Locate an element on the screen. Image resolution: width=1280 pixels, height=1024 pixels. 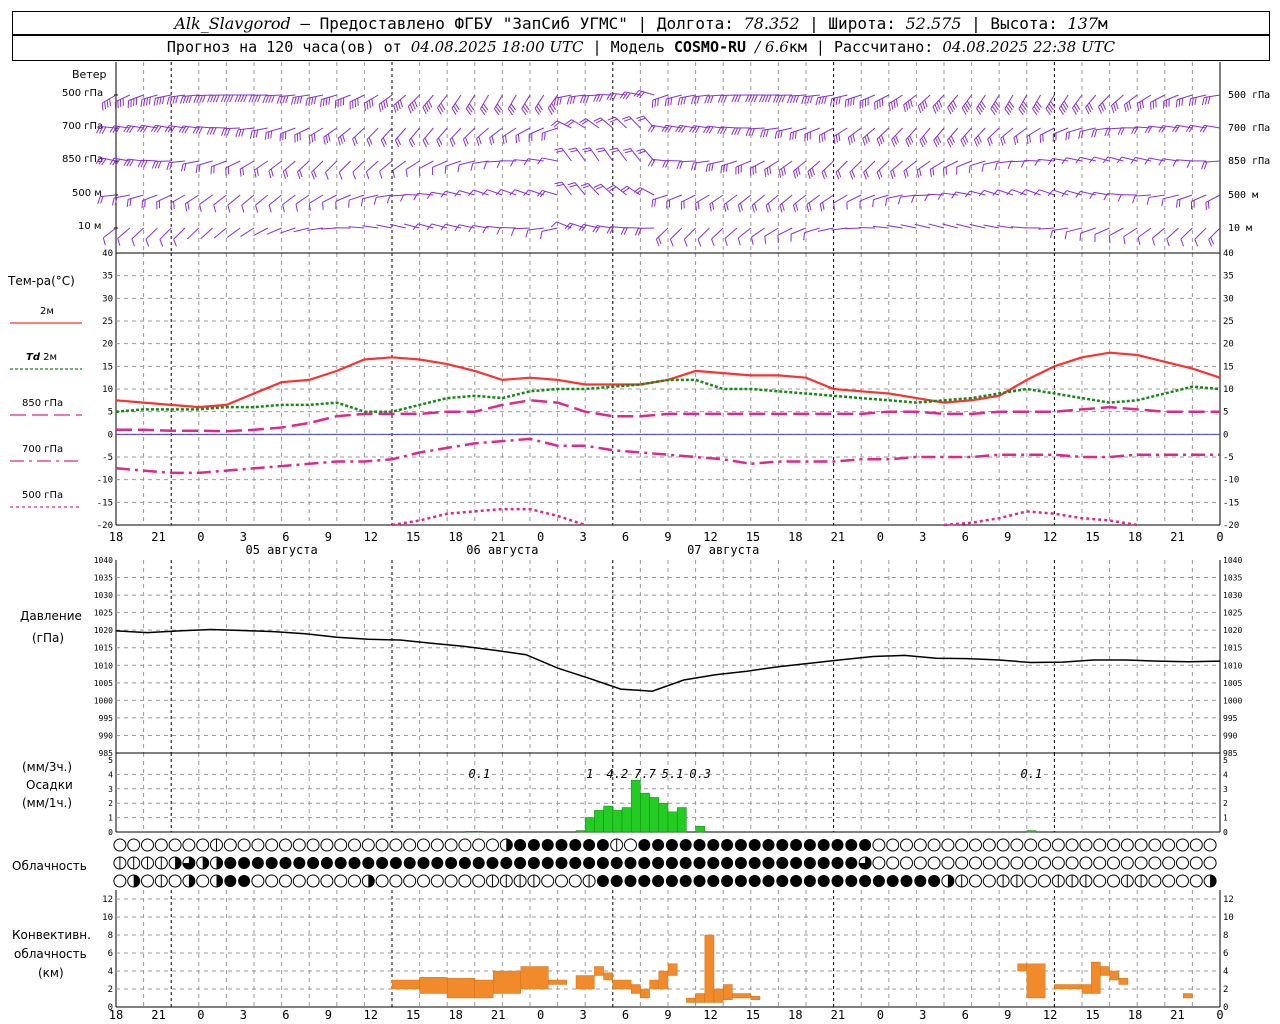
temp-ytick-right: 35 is located at coordinates (1228, 277).